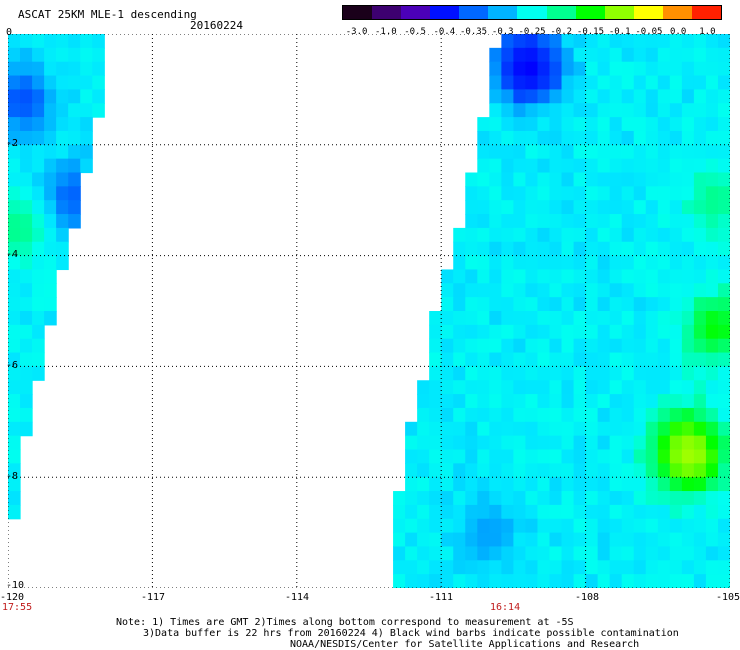 Image resolution: width=740 pixels, height=650 pixels. I want to click on colorbar-label: 0.0, so click(678, 32).